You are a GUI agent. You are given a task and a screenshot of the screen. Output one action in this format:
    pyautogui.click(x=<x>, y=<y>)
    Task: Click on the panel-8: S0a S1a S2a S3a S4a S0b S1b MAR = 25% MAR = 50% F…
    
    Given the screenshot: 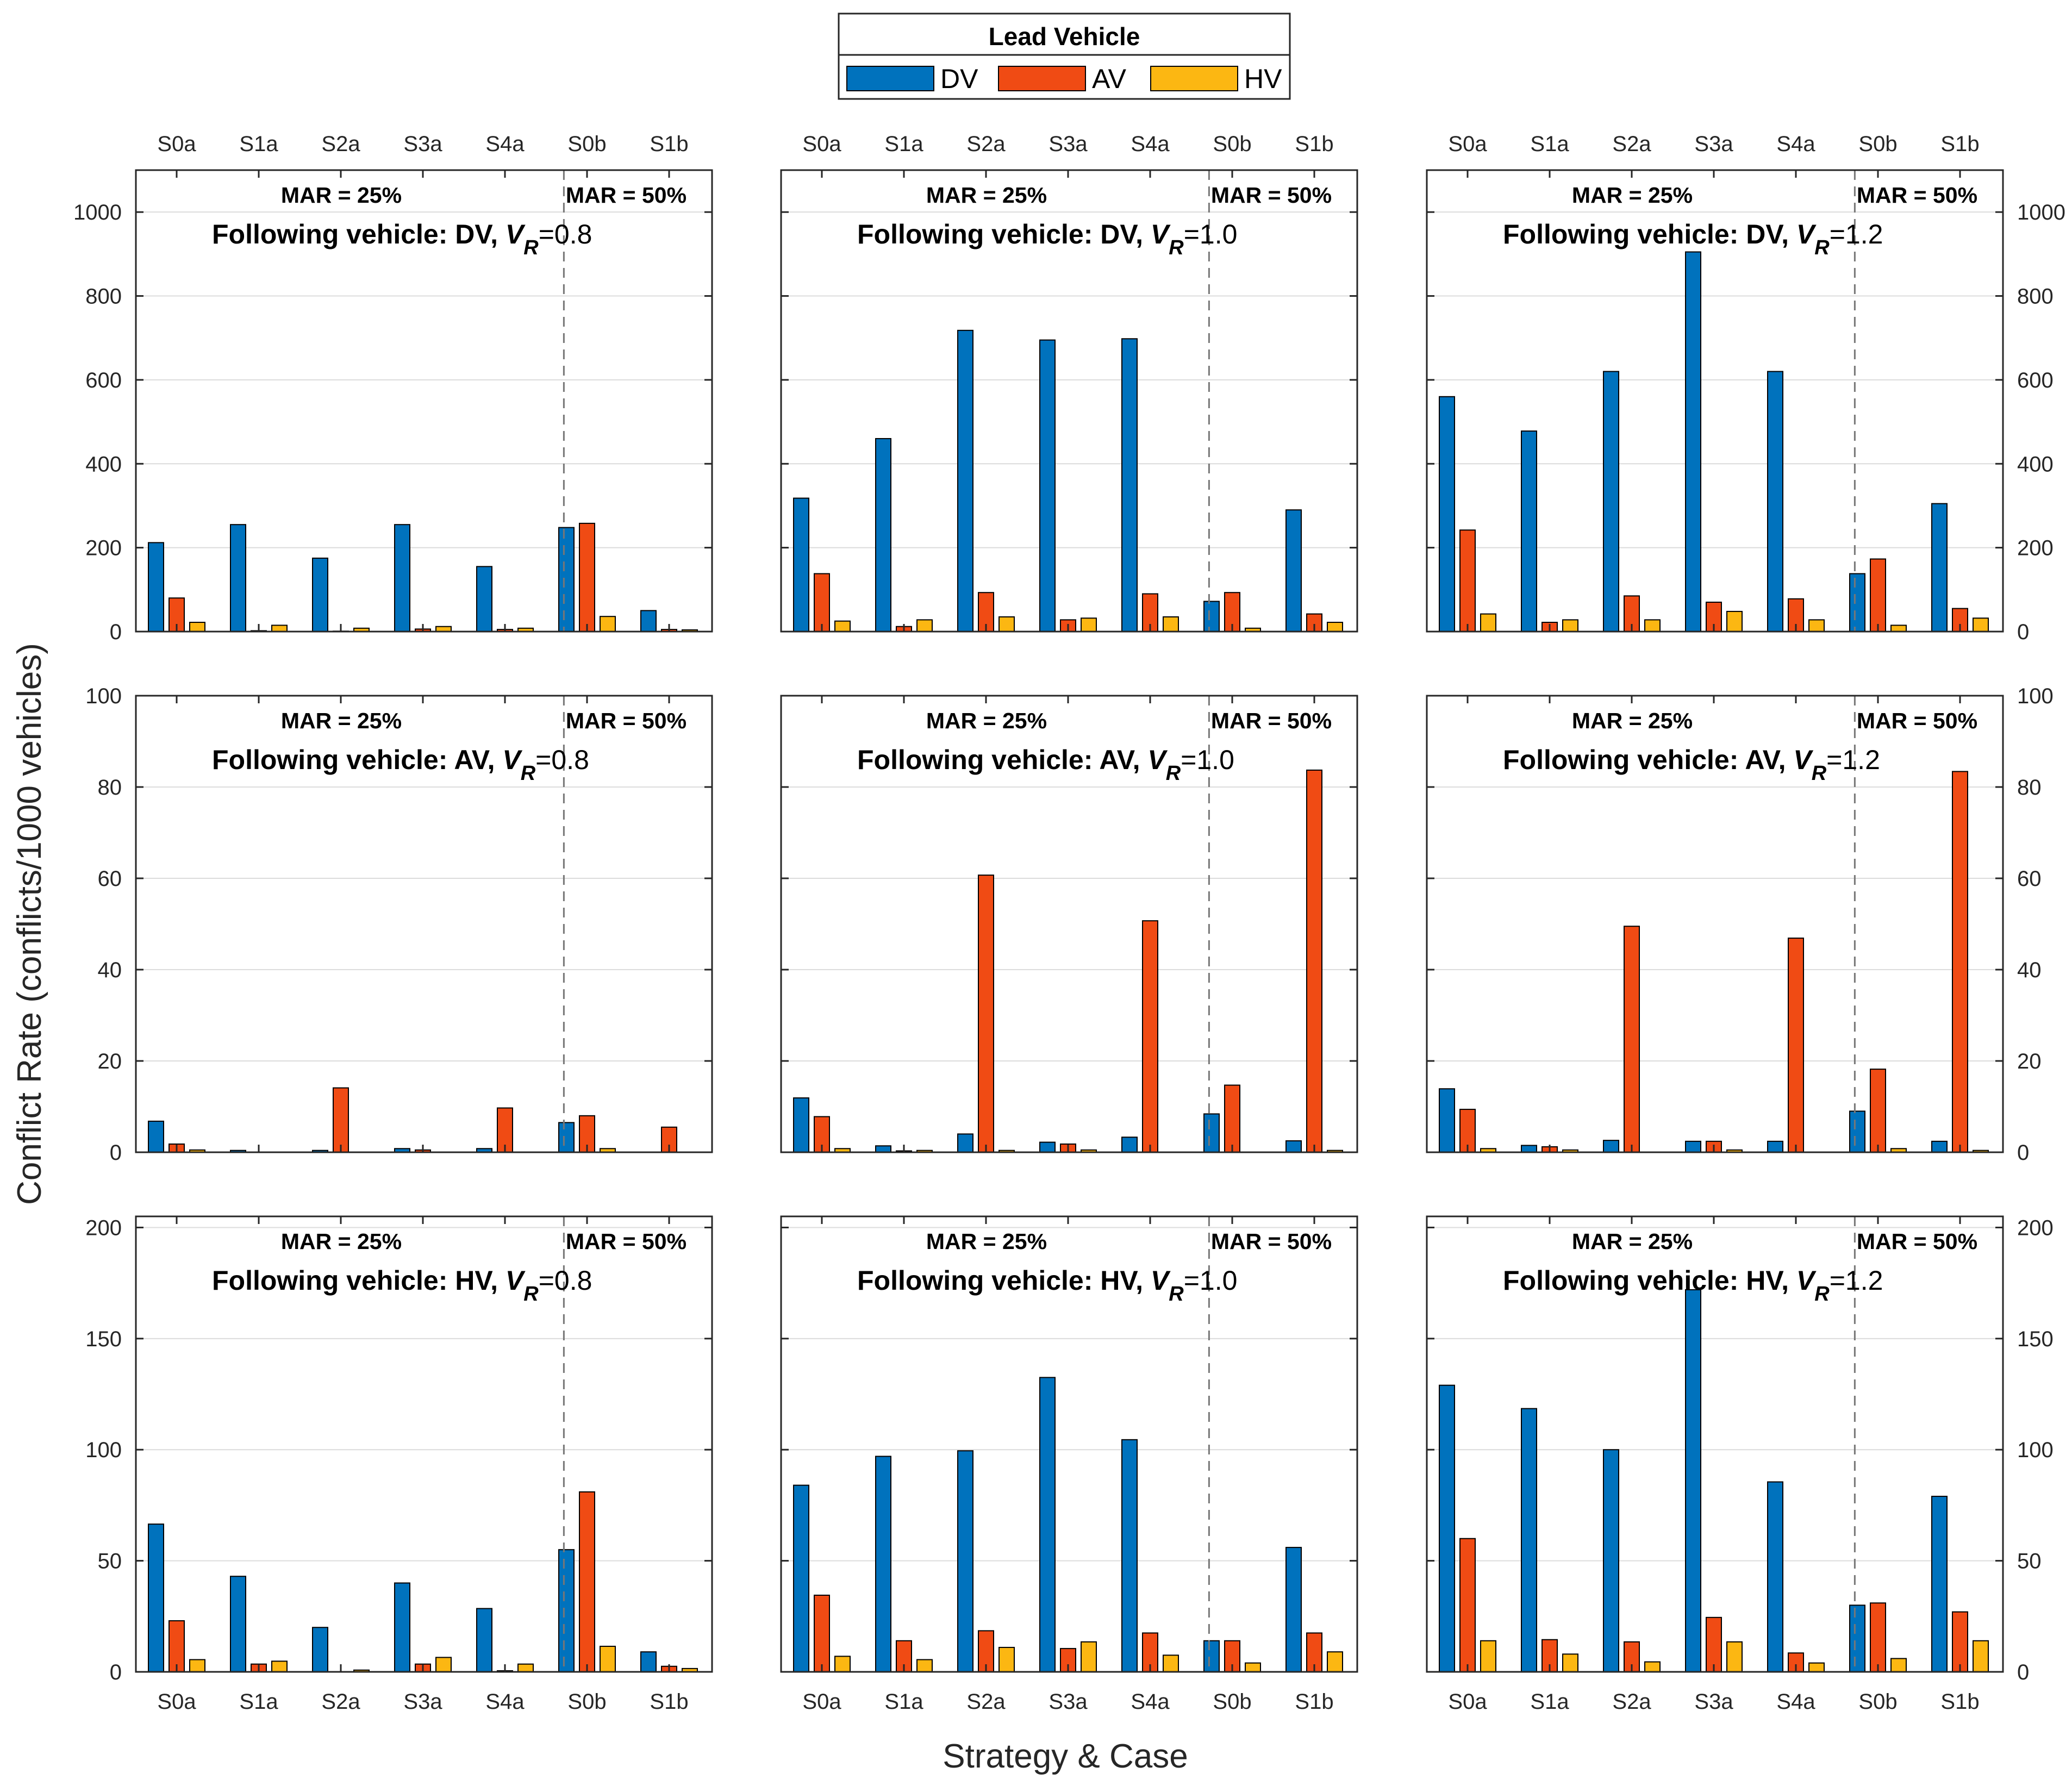 What is the action you would take?
    pyautogui.click(x=1069, y=1464)
    